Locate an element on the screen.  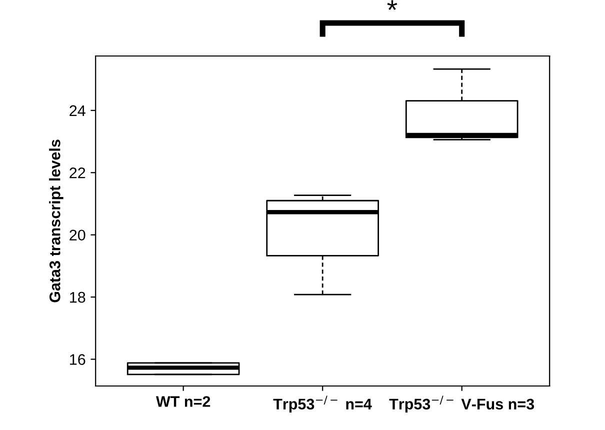
y-tick-label: 16 is located at coordinates (78, 359).